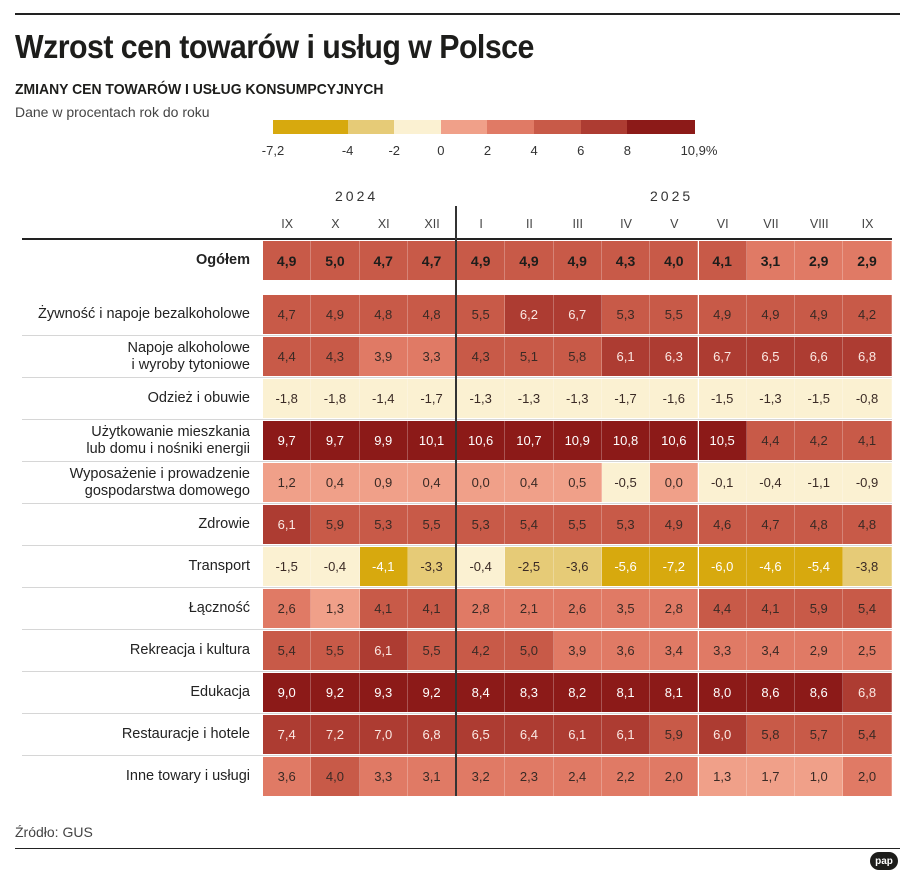 This screenshot has height=886, width=915. I want to click on row-label: Inne towary i usługi, so click(187, 776).